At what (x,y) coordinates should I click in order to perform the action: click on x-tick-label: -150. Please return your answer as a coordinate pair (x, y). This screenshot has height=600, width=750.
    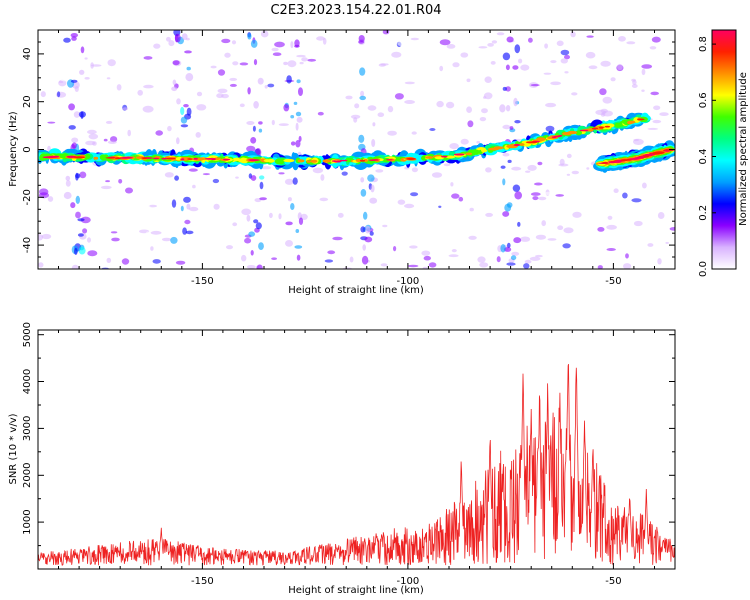
    Looking at the image, I should click on (202, 581).